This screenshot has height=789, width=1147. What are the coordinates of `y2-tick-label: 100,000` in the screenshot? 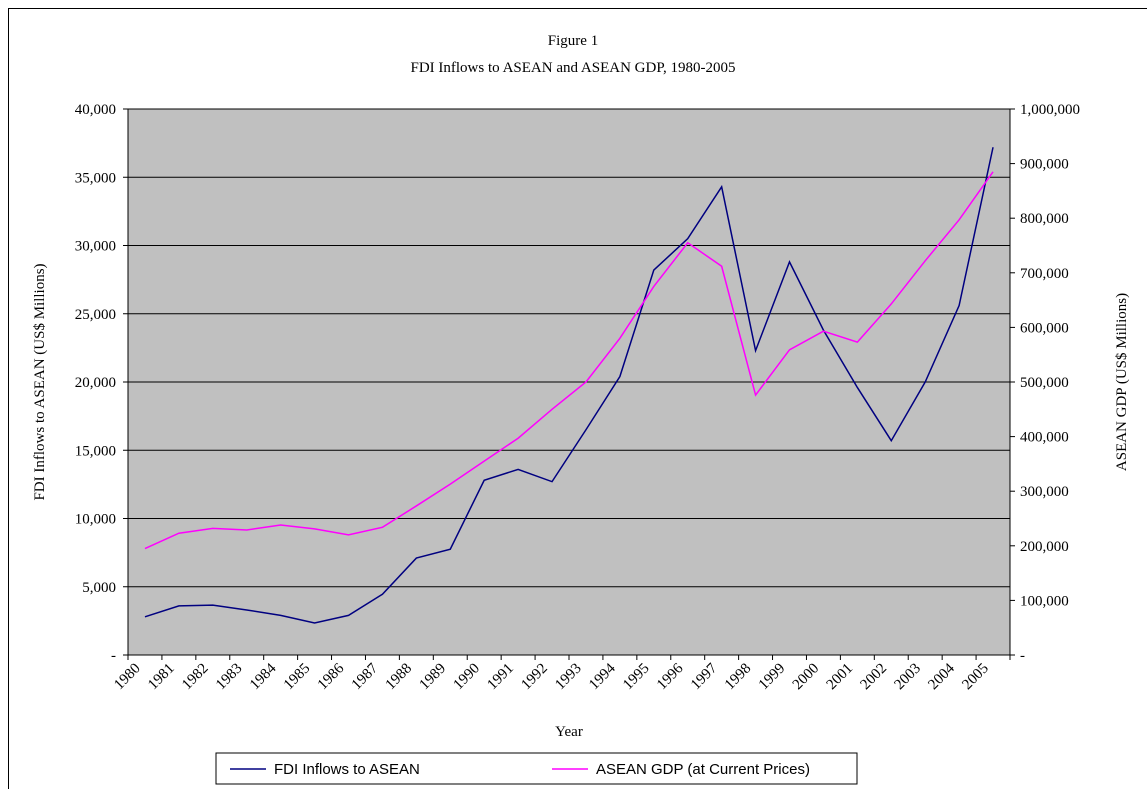 It's located at (1044, 601).